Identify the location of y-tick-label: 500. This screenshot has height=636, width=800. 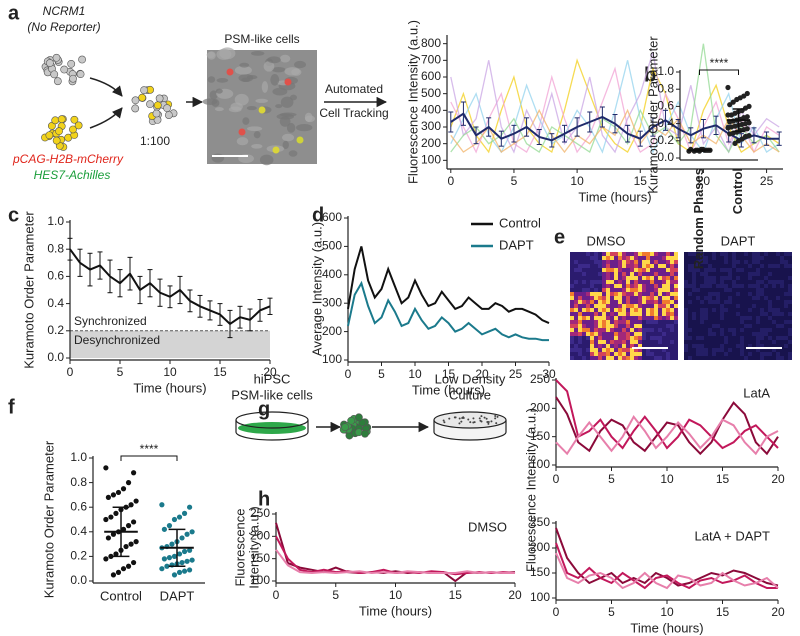
(431, 93).